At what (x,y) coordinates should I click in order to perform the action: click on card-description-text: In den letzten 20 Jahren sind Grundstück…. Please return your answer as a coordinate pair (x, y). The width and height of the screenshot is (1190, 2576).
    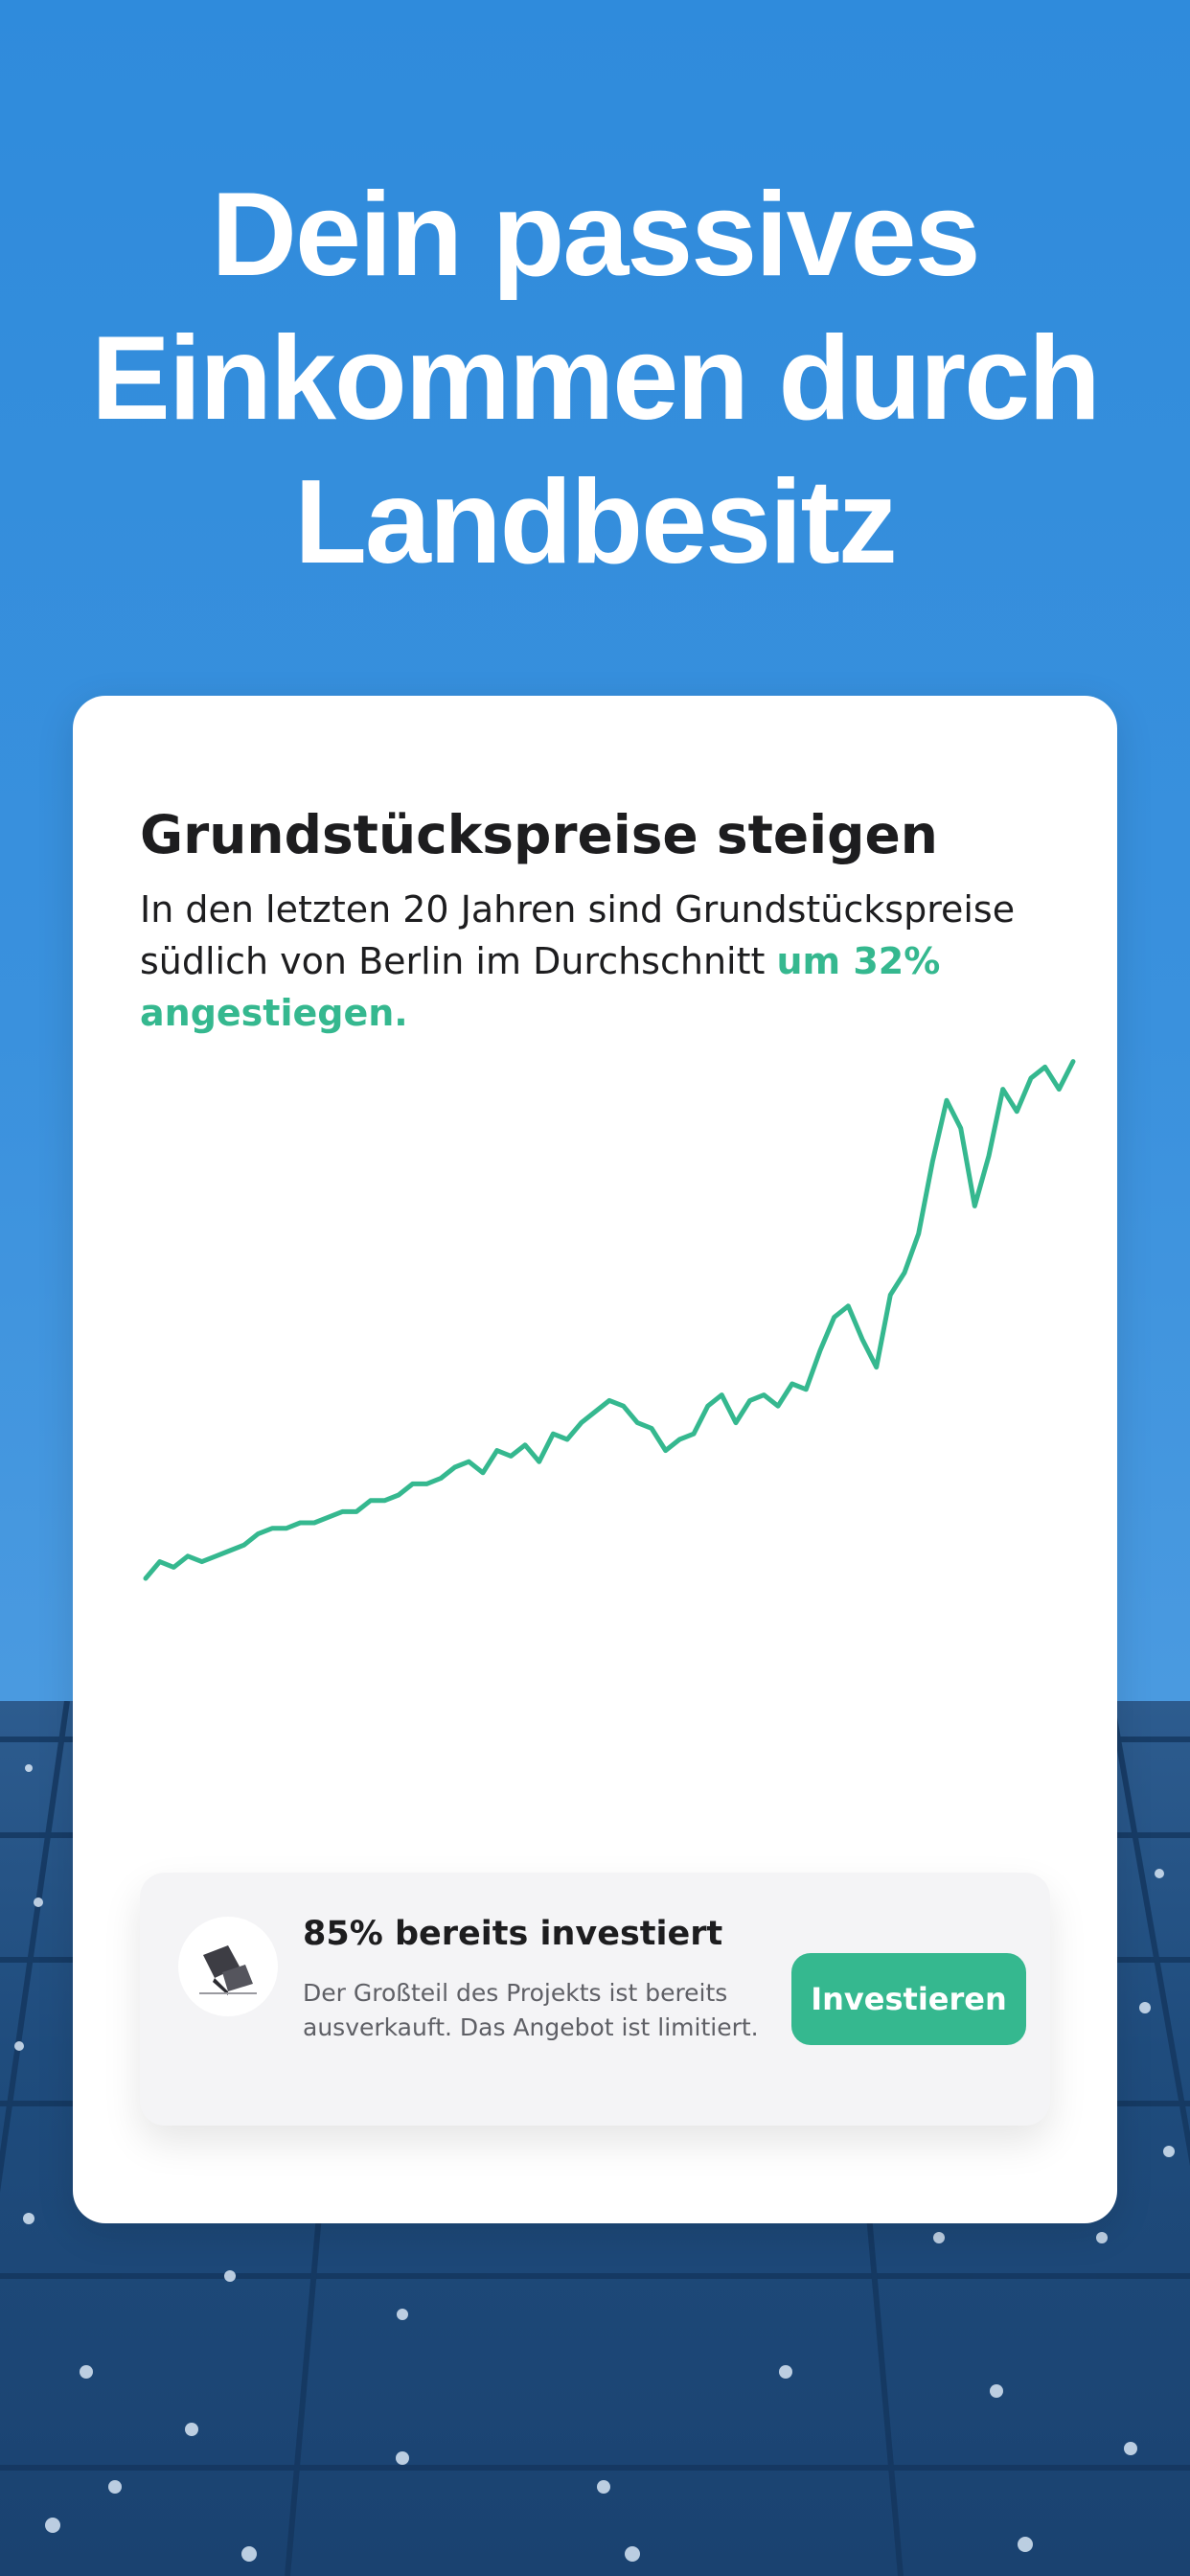
    Looking at the image, I should click on (578, 935).